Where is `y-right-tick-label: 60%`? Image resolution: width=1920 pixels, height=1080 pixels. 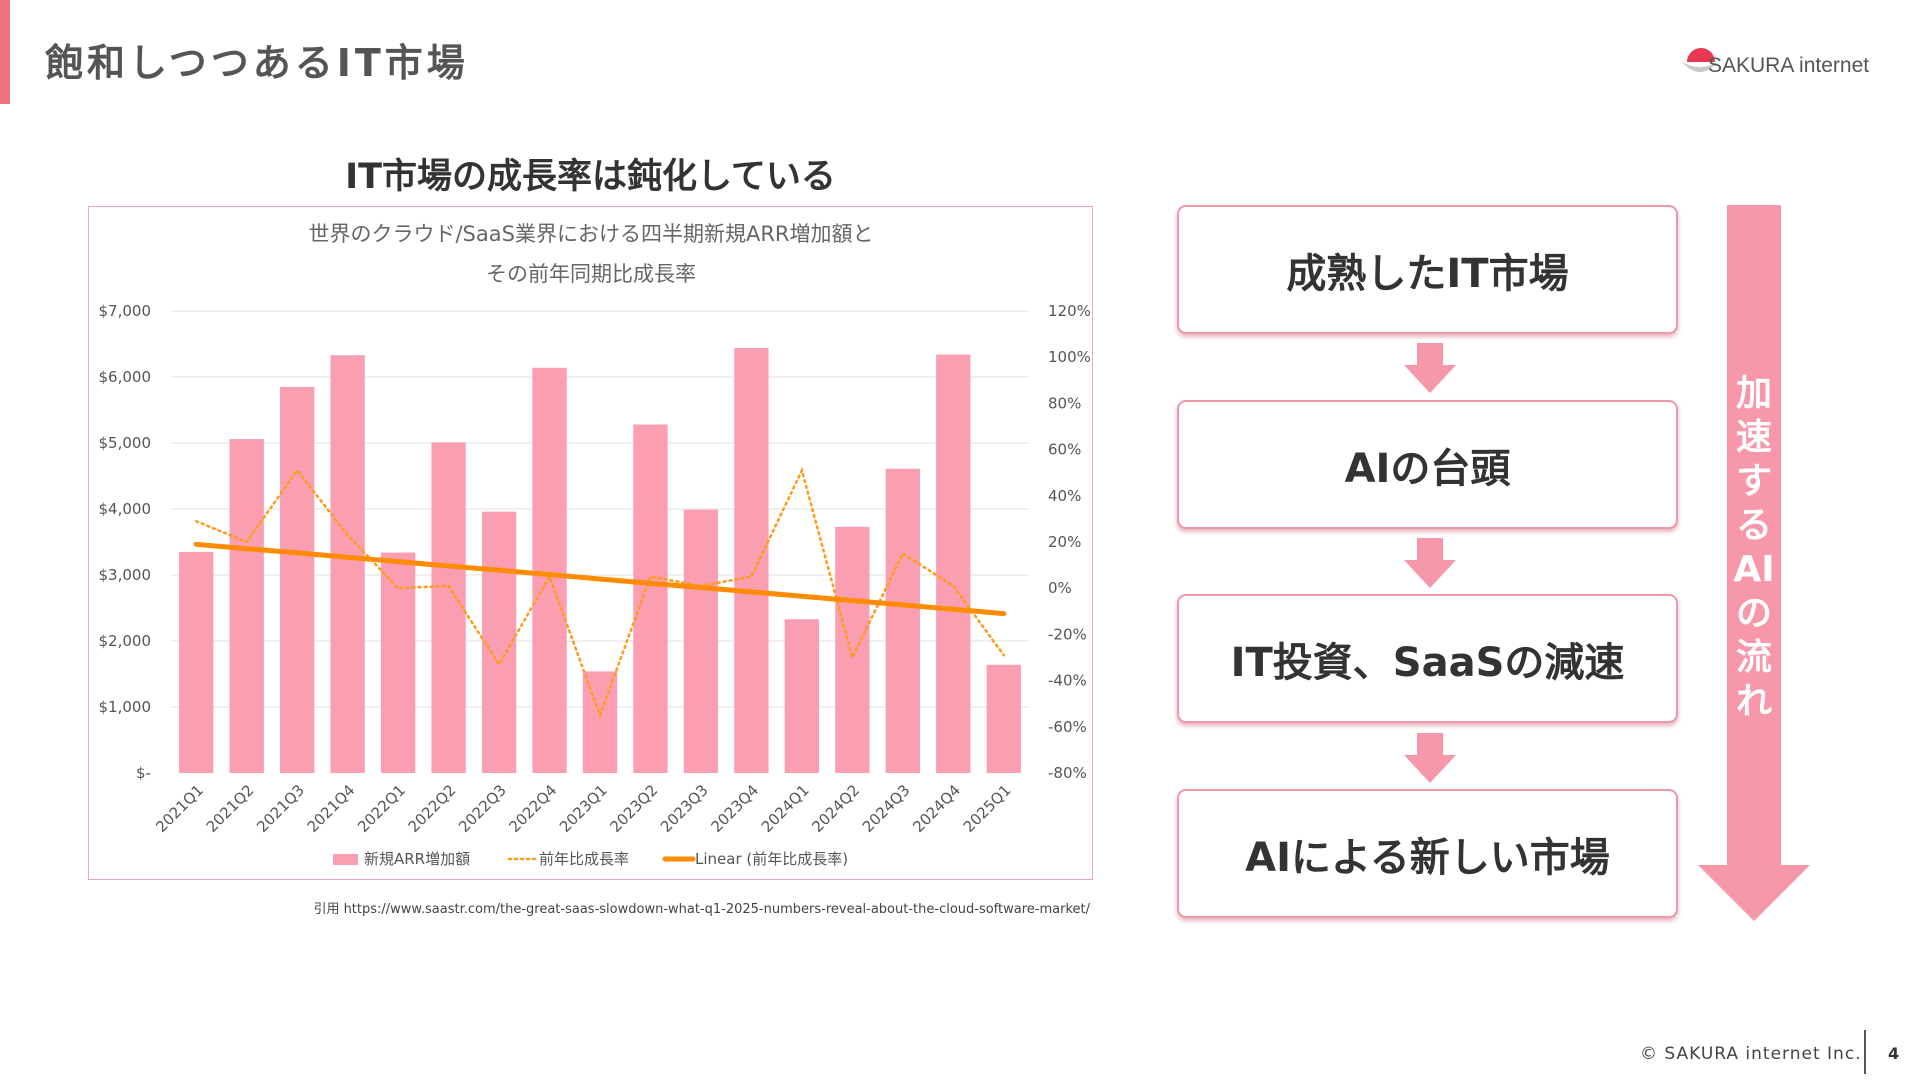 y-right-tick-label: 60% is located at coordinates (1064, 450).